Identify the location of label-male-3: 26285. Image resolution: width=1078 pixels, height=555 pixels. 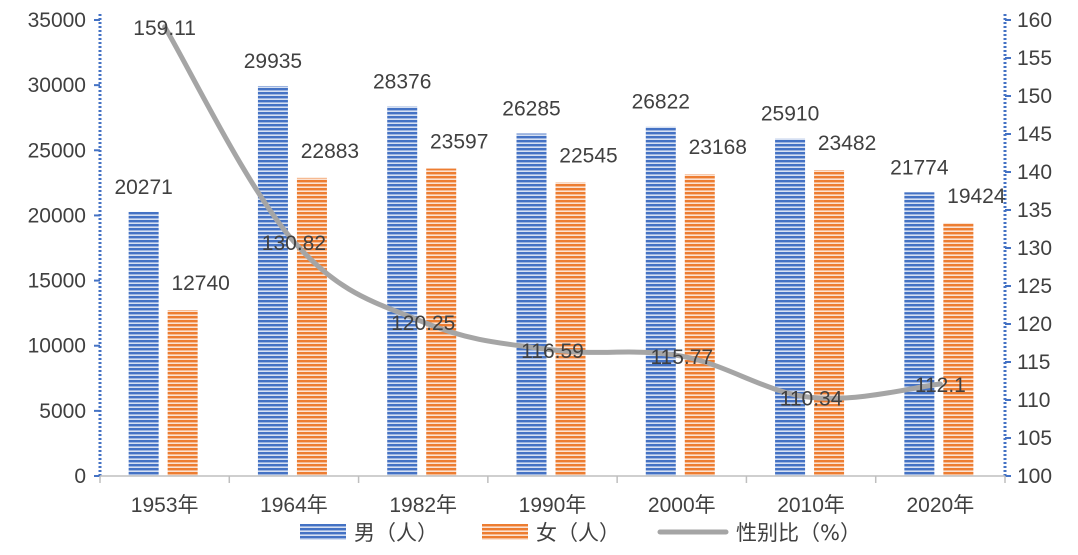
(531, 109).